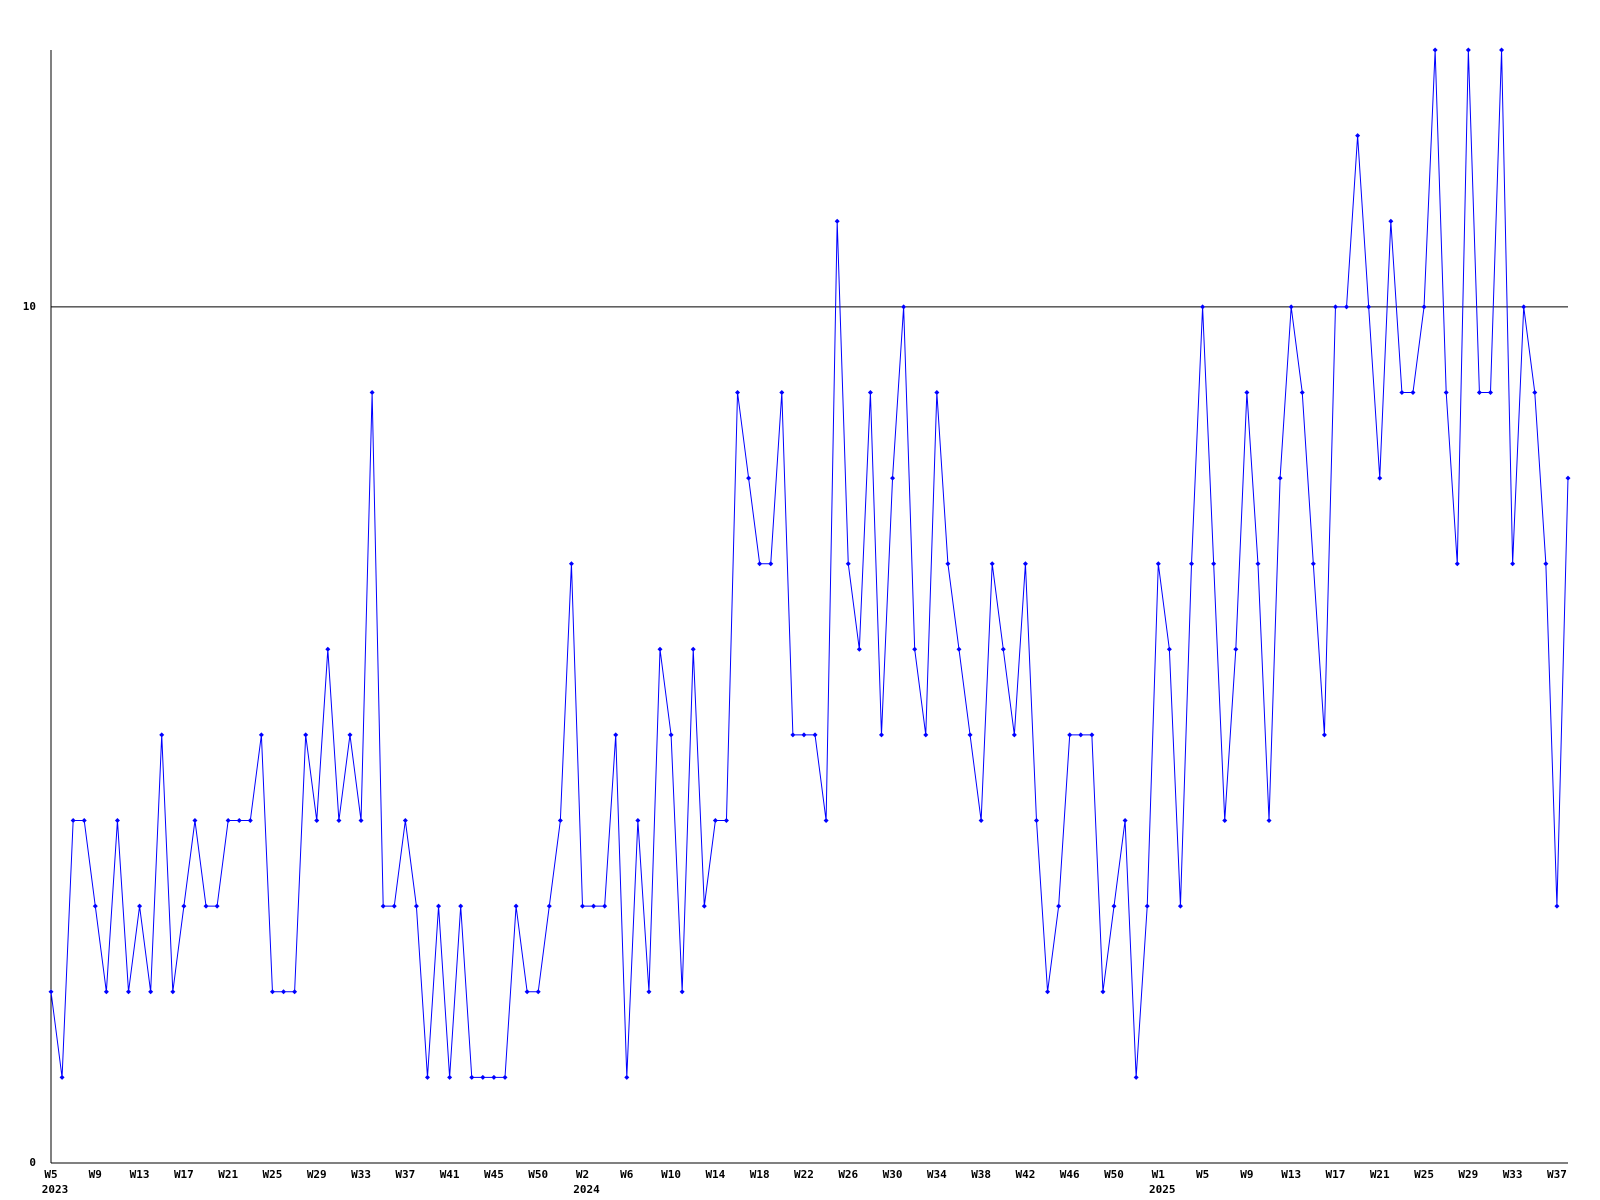  What do you see at coordinates (55, 1189) in the screenshot?
I see `year-label: 2023` at bounding box center [55, 1189].